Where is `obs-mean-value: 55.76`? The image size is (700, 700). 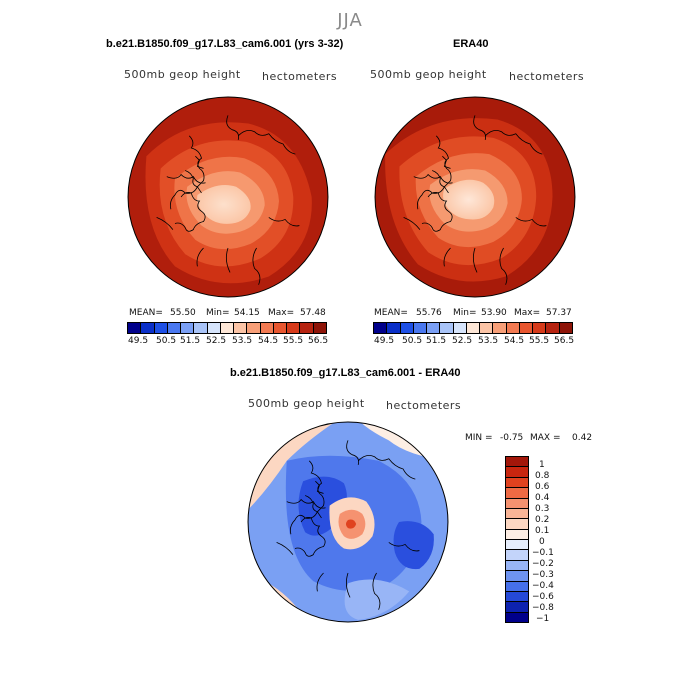 obs-mean-value: 55.76 is located at coordinates (429, 313).